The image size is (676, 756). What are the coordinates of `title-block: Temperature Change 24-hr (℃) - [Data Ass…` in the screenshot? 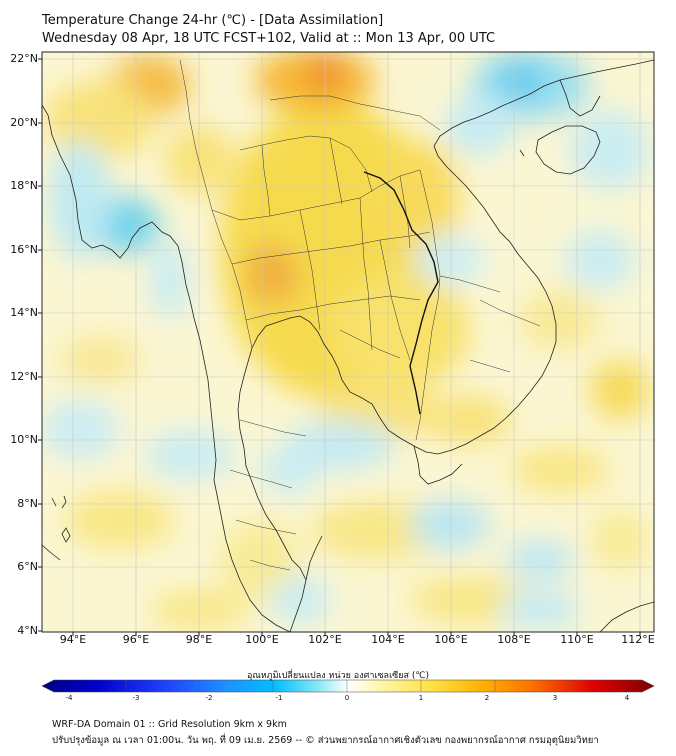 It's located at (268, 30).